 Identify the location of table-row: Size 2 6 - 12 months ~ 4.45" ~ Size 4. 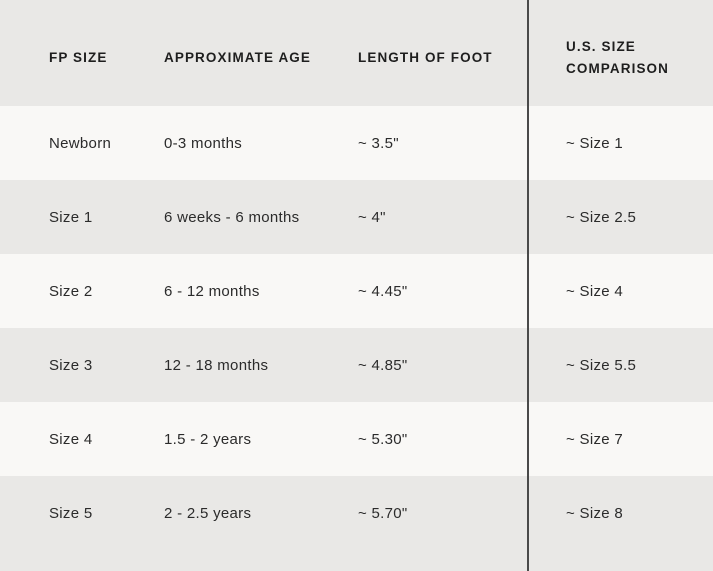
(356, 291).